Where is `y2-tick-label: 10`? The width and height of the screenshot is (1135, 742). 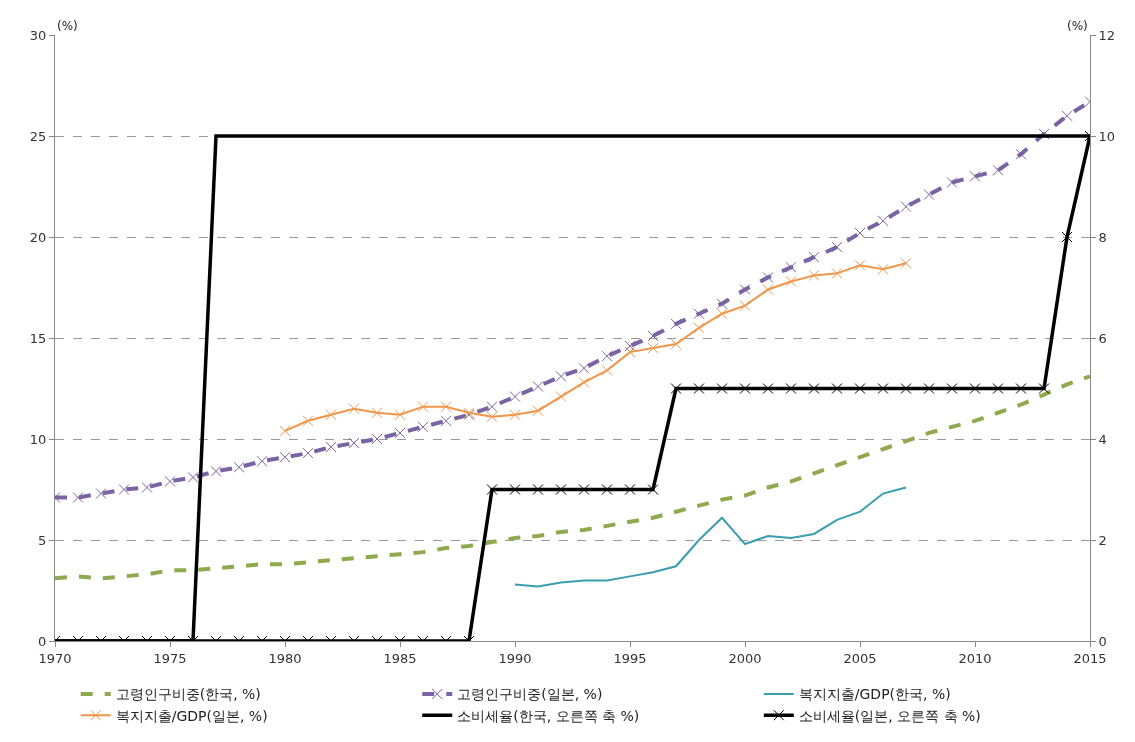 y2-tick-label: 10 is located at coordinates (1107, 136).